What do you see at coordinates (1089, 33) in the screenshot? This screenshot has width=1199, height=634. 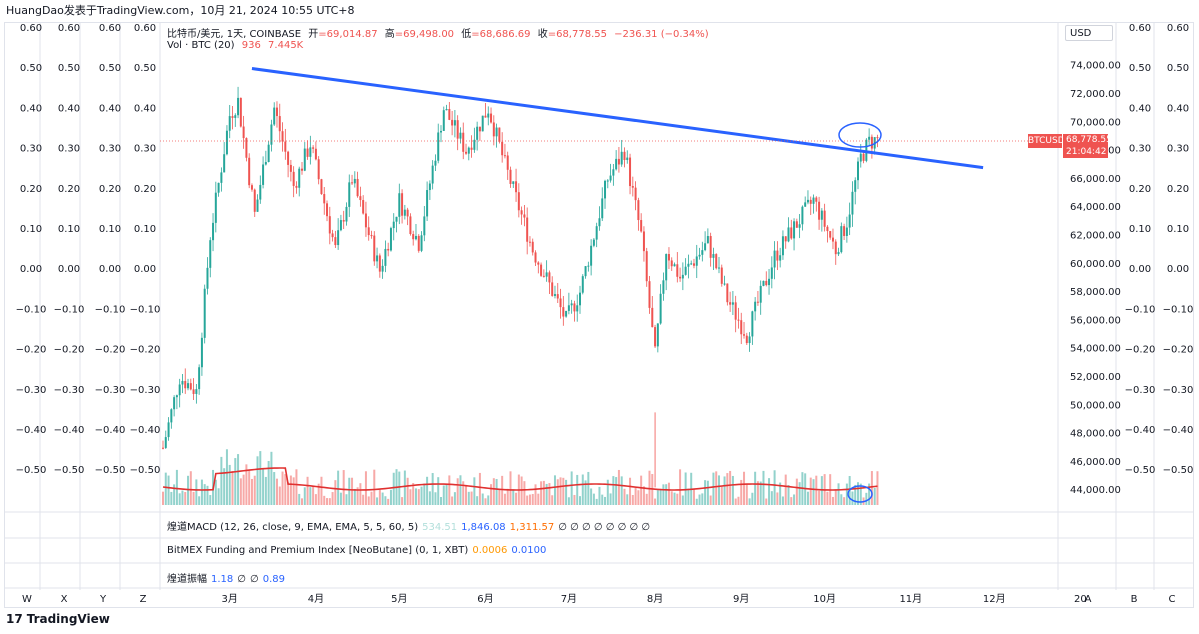 I see `currency-button: USD` at bounding box center [1089, 33].